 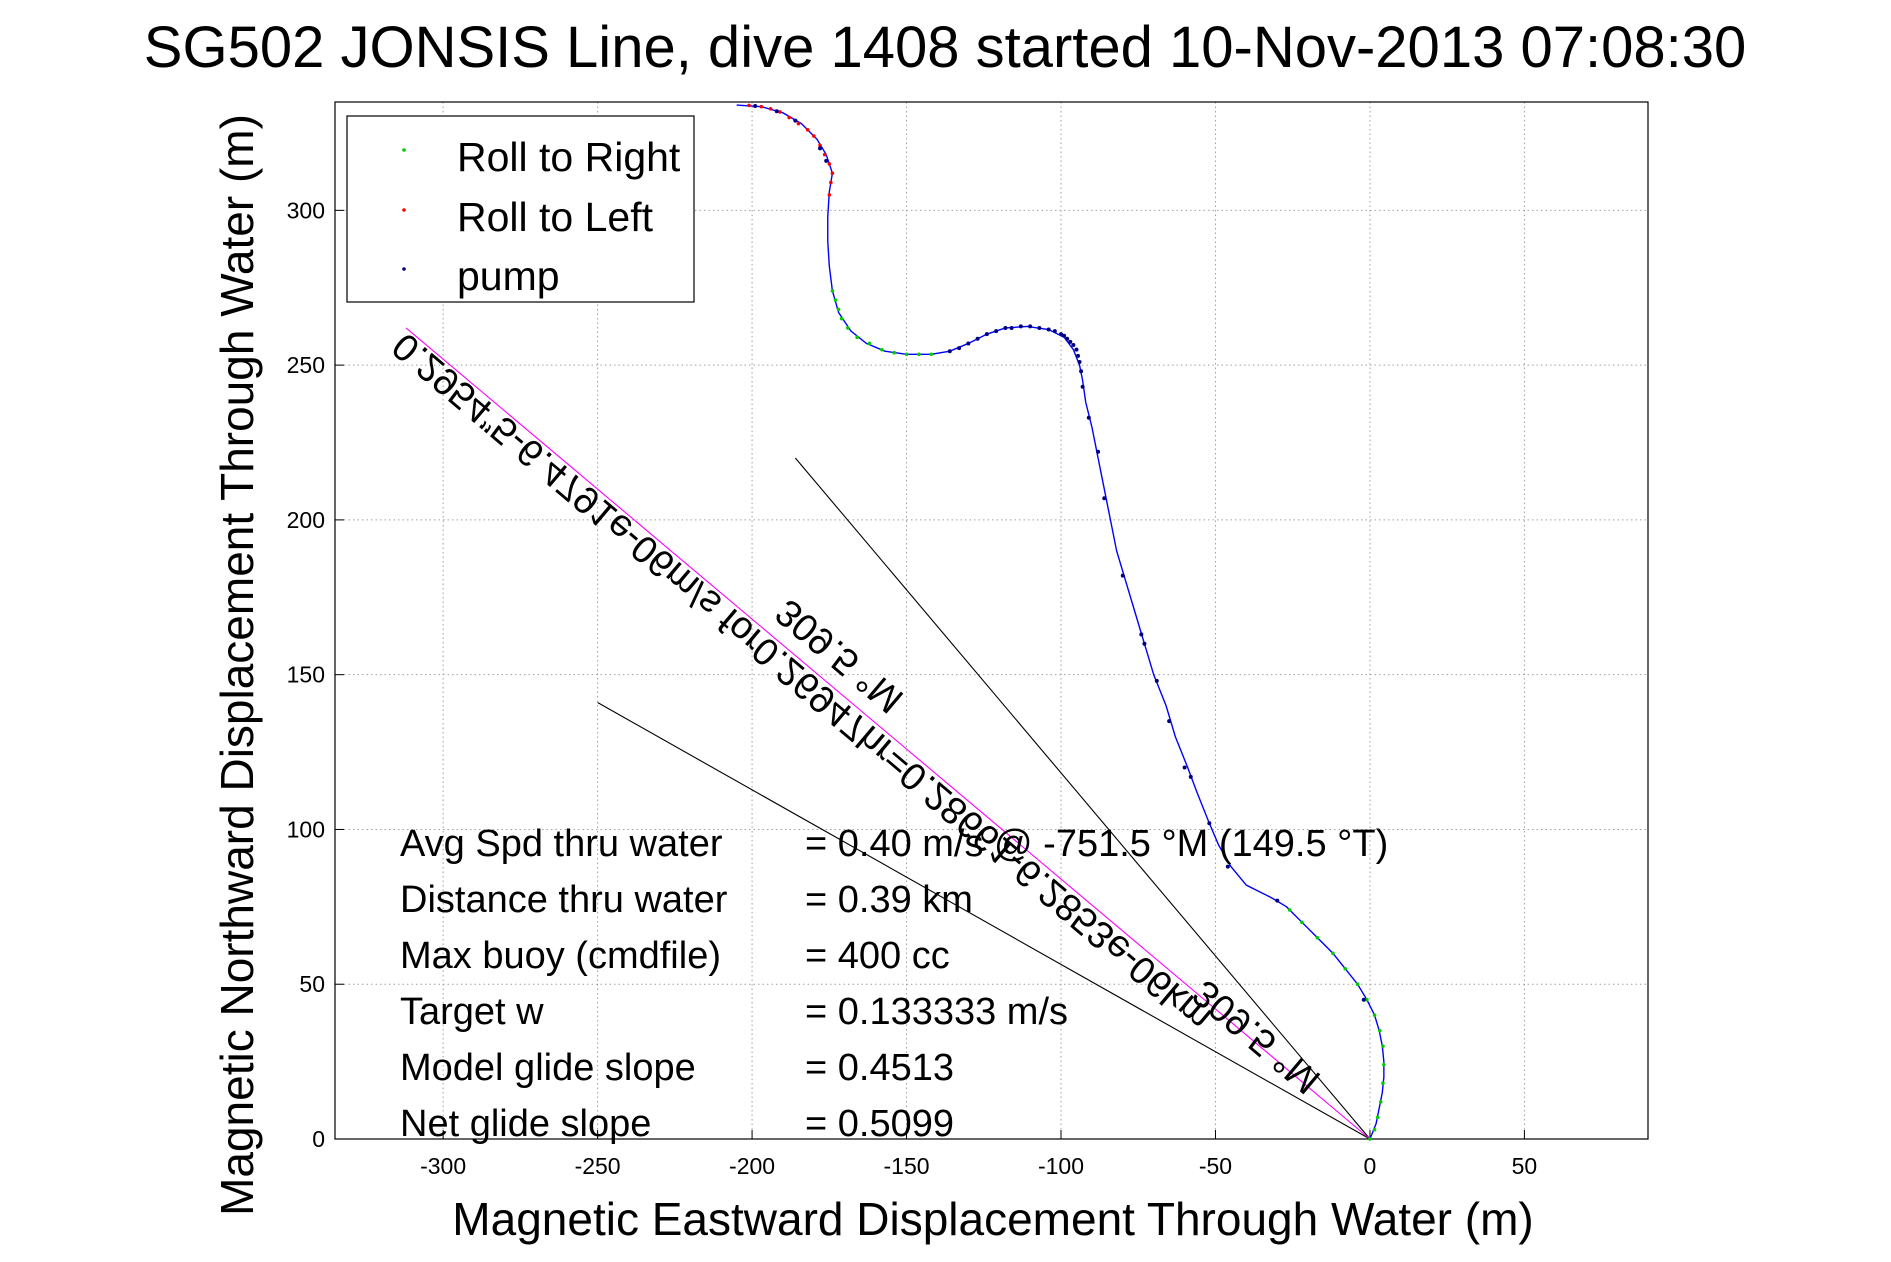 I want to click on y-tick-label-3: 150, so click(x=306, y=675).